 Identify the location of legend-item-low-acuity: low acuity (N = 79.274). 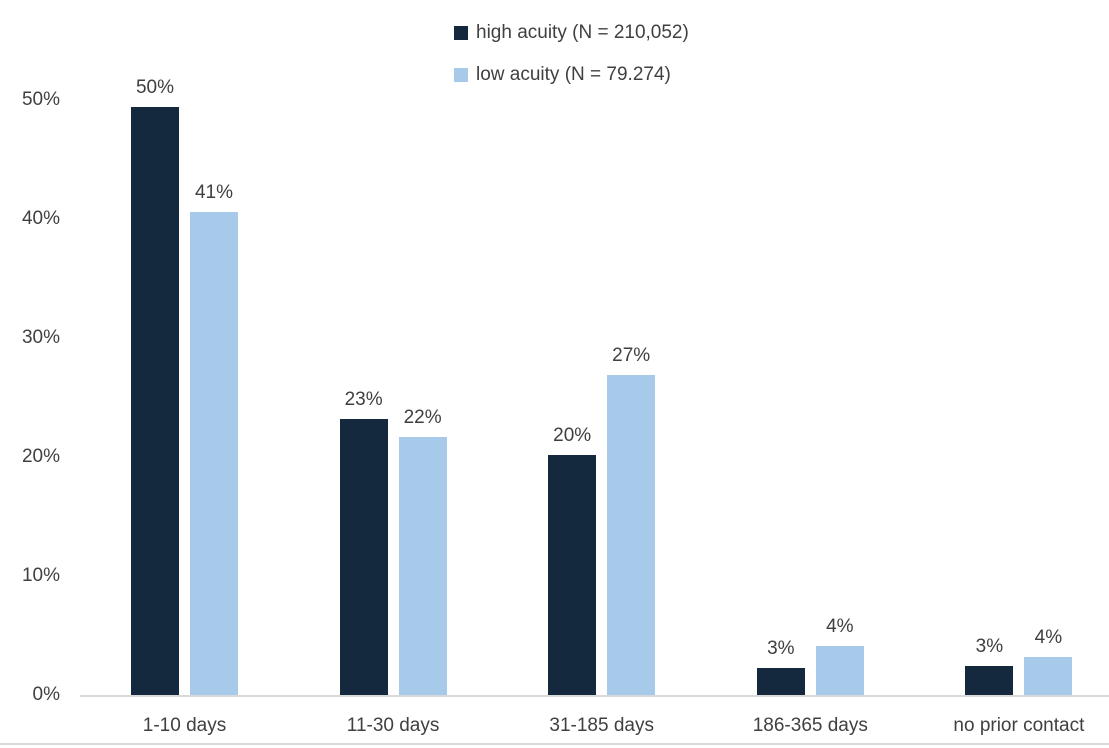
(571, 75).